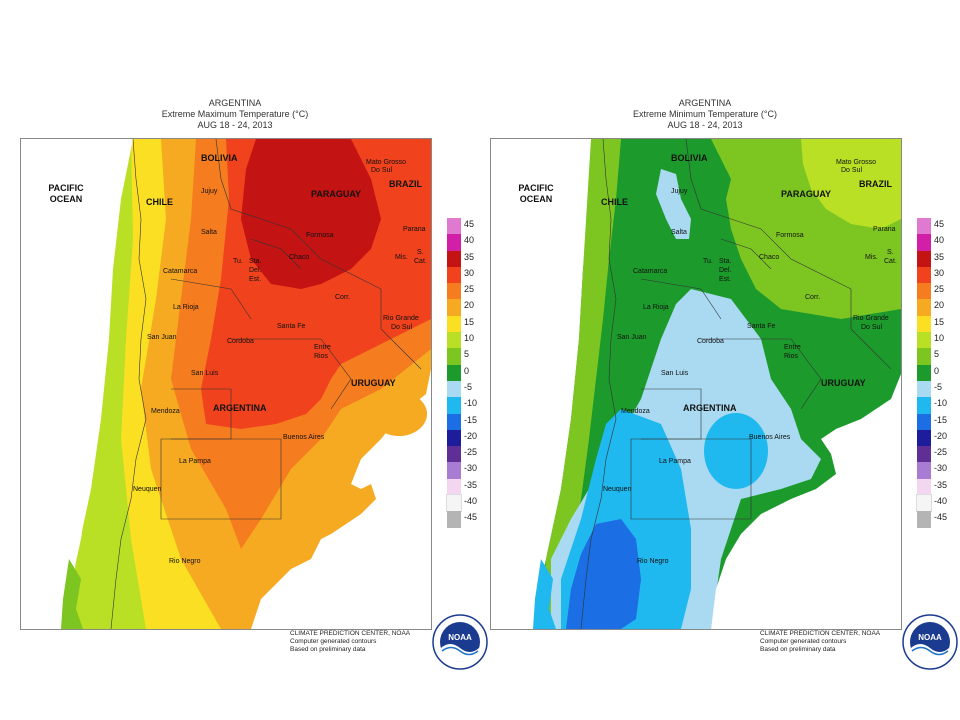 The width and height of the screenshot is (960, 720). What do you see at coordinates (255, 279) in the screenshot?
I see `label-est: Est.` at bounding box center [255, 279].